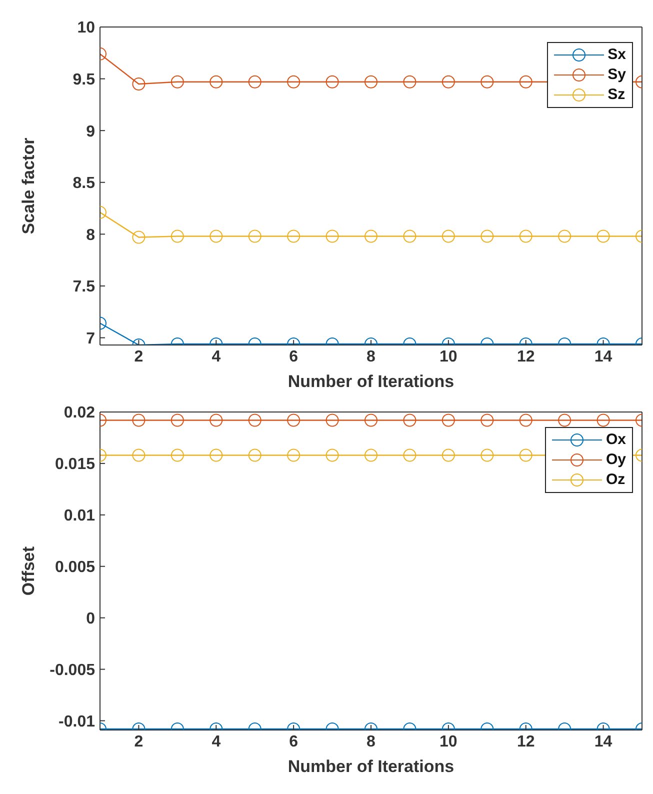 Image resolution: width=653 pixels, height=794 pixels. I want to click on legend-label: Sy, so click(617, 75).